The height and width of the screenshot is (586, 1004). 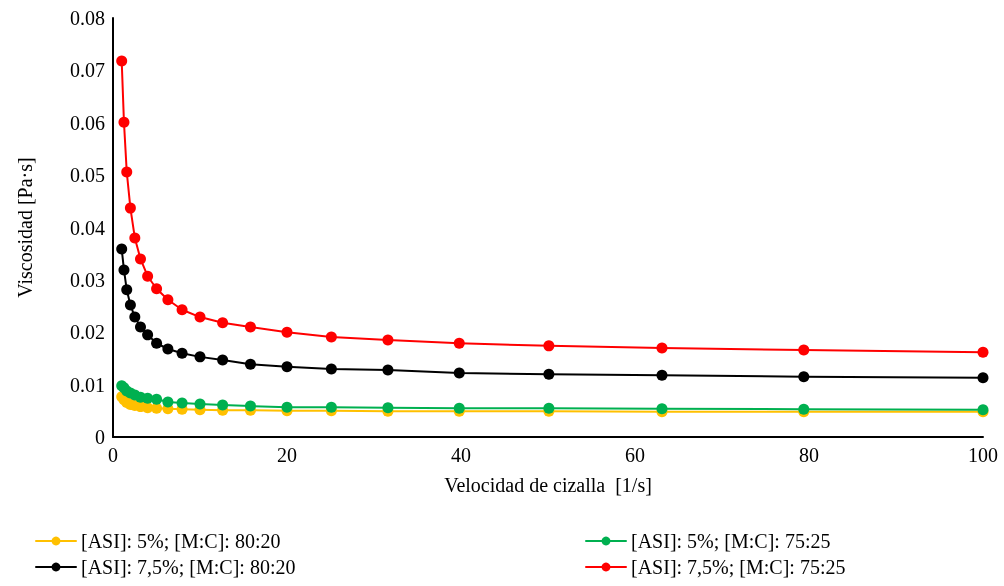 I want to click on legend-label: [ASI]: 5%; [M:C]: 75:25, so click(x=731, y=541).